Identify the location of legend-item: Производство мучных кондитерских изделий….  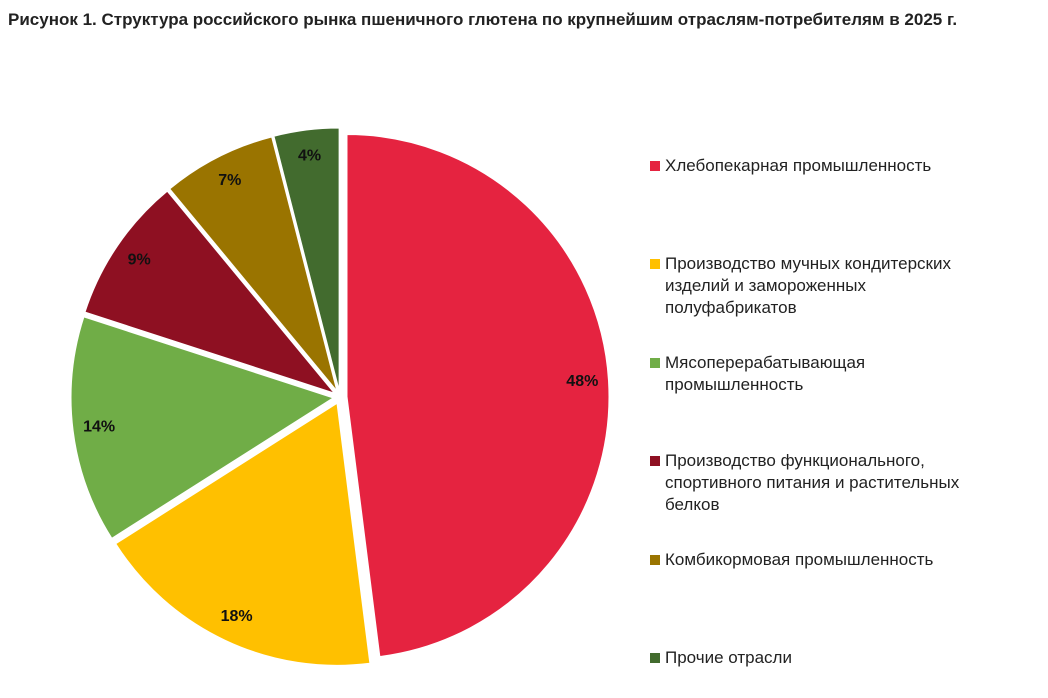
(820, 286).